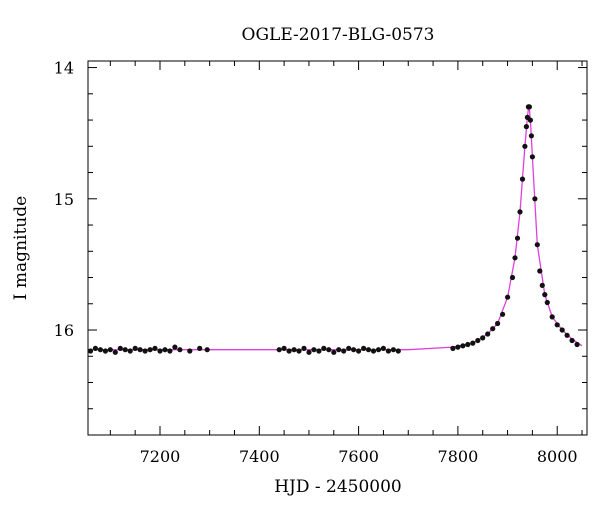  I want to click on y-tick-label: 15, so click(64, 199).